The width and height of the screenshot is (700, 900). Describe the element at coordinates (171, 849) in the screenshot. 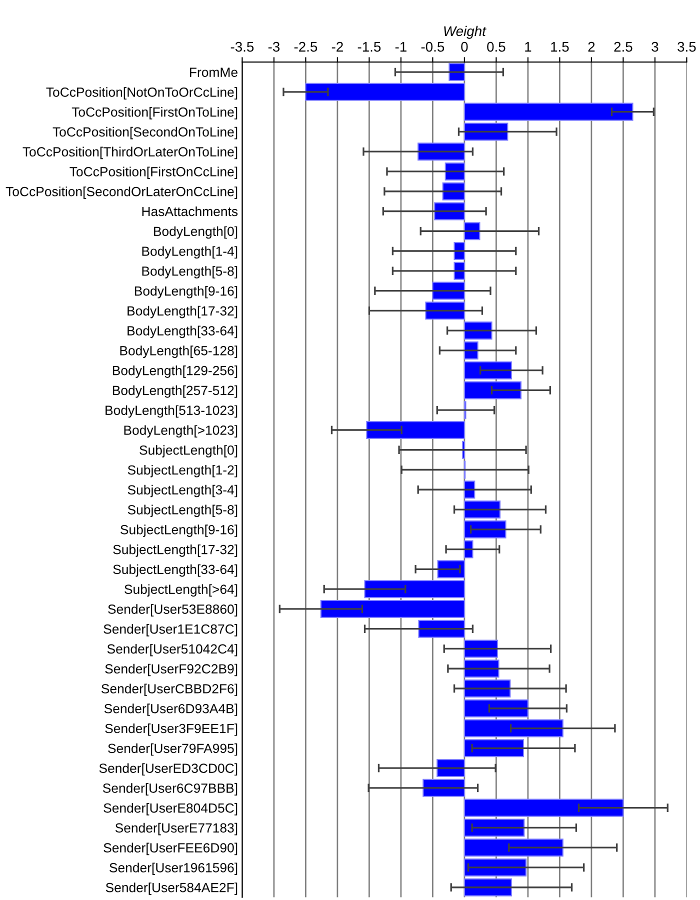

I see `y-tick-label: Sender[UserFEE6D90]` at that location.